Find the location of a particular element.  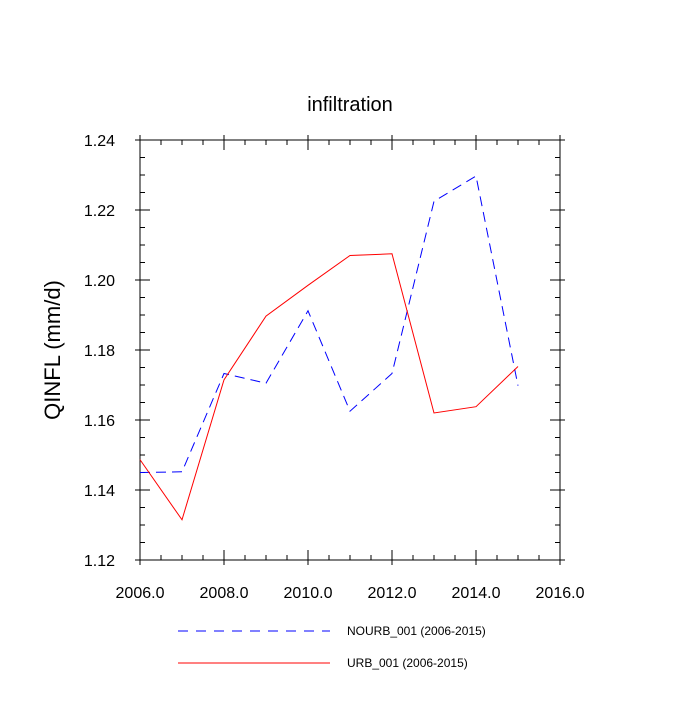

legend-label: NOURB_001 (2006-2015) is located at coordinates (416, 631).